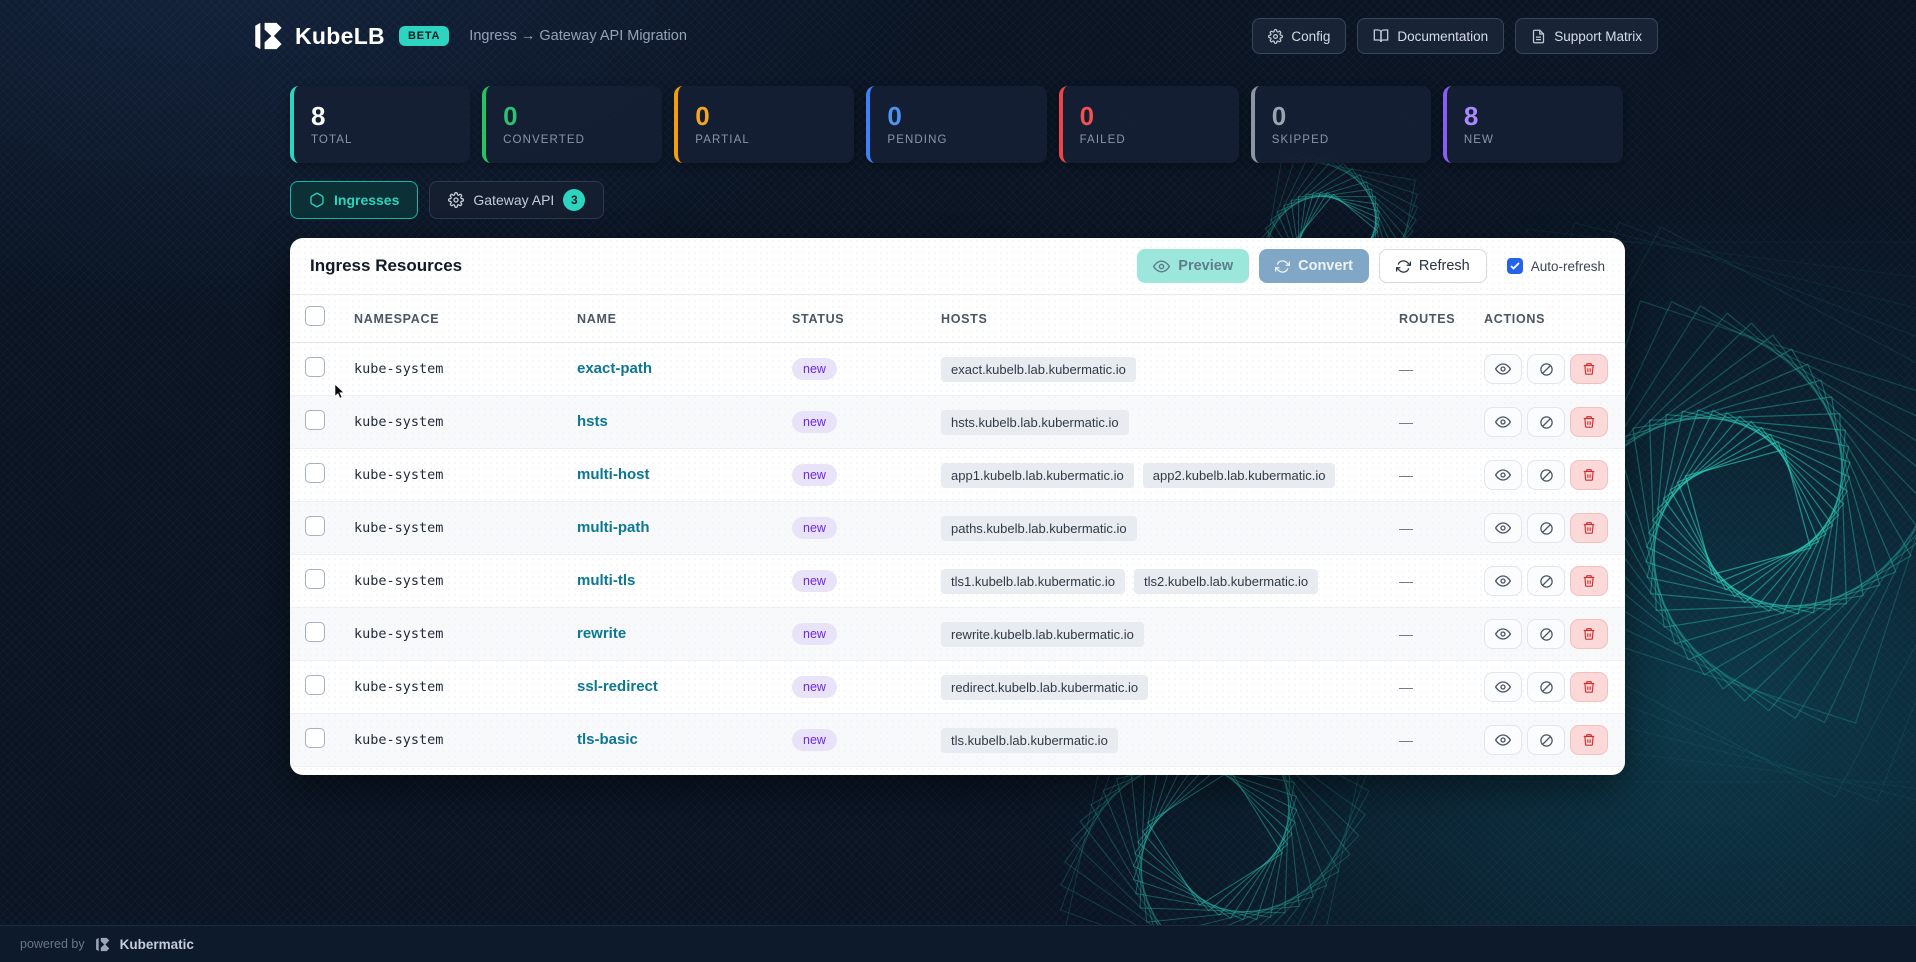  I want to click on documentation-button: Documentation, so click(1431, 36).